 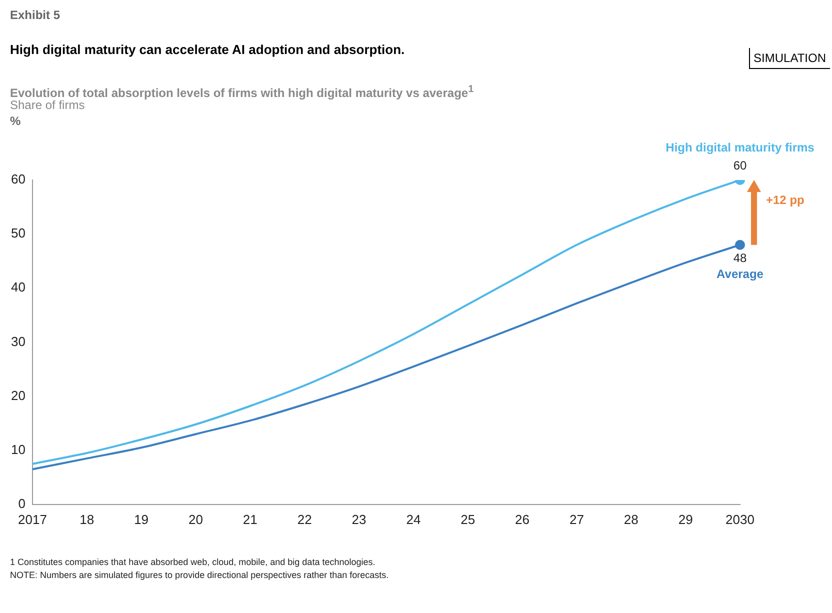 What do you see at coordinates (47, 105) in the screenshot?
I see `text: Share of firms` at bounding box center [47, 105].